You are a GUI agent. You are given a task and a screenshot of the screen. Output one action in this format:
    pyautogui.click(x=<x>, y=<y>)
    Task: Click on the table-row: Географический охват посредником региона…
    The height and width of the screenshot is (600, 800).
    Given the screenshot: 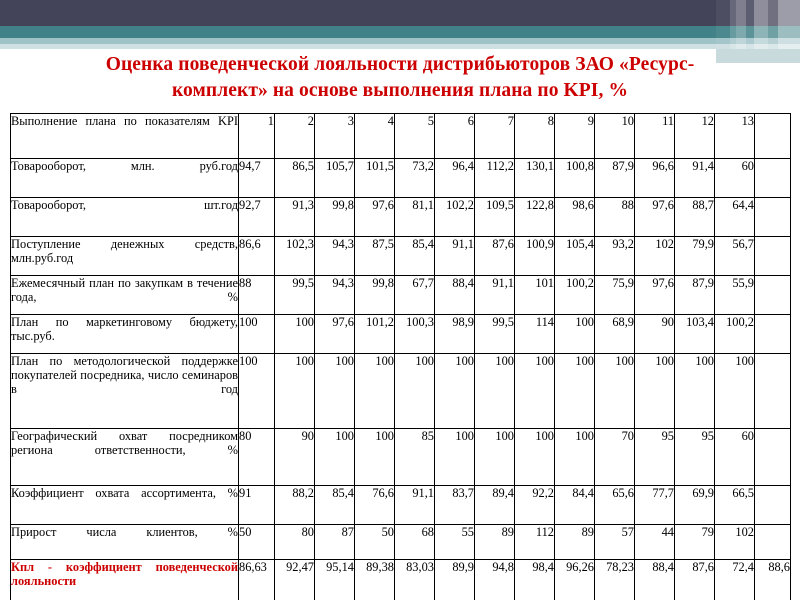 What is the action you would take?
    pyautogui.click(x=400, y=457)
    